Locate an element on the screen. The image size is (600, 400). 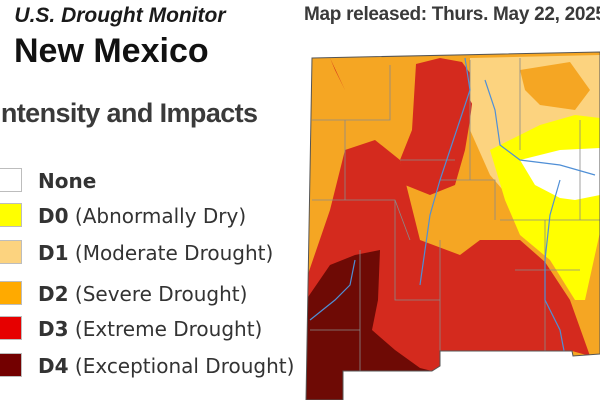
legend-code: None is located at coordinates (67, 181).